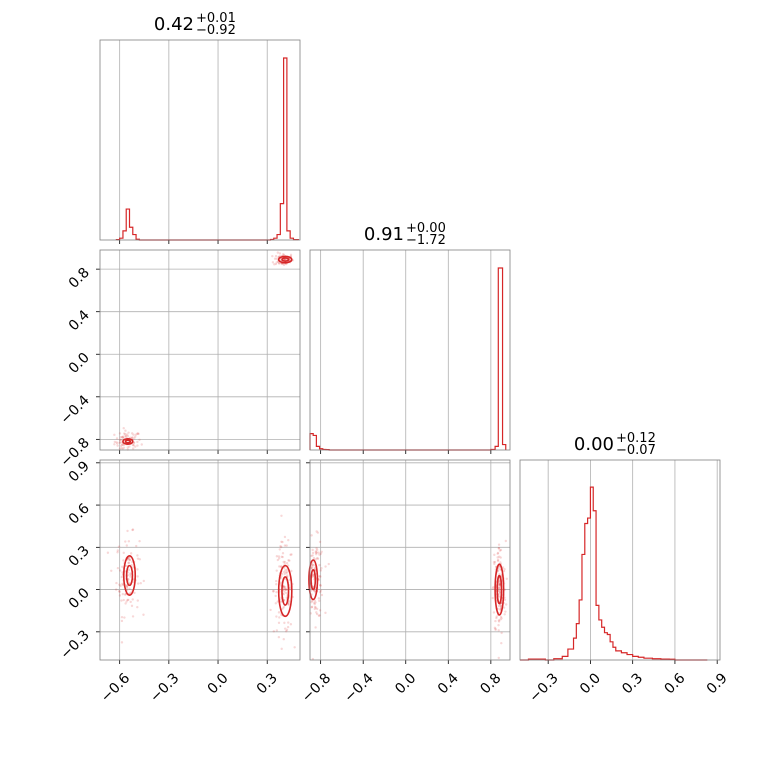 The image size is (760, 760). What do you see at coordinates (490, 683) in the screenshot?
I see `xtick-label-col2-4: 0.8` at bounding box center [490, 683].